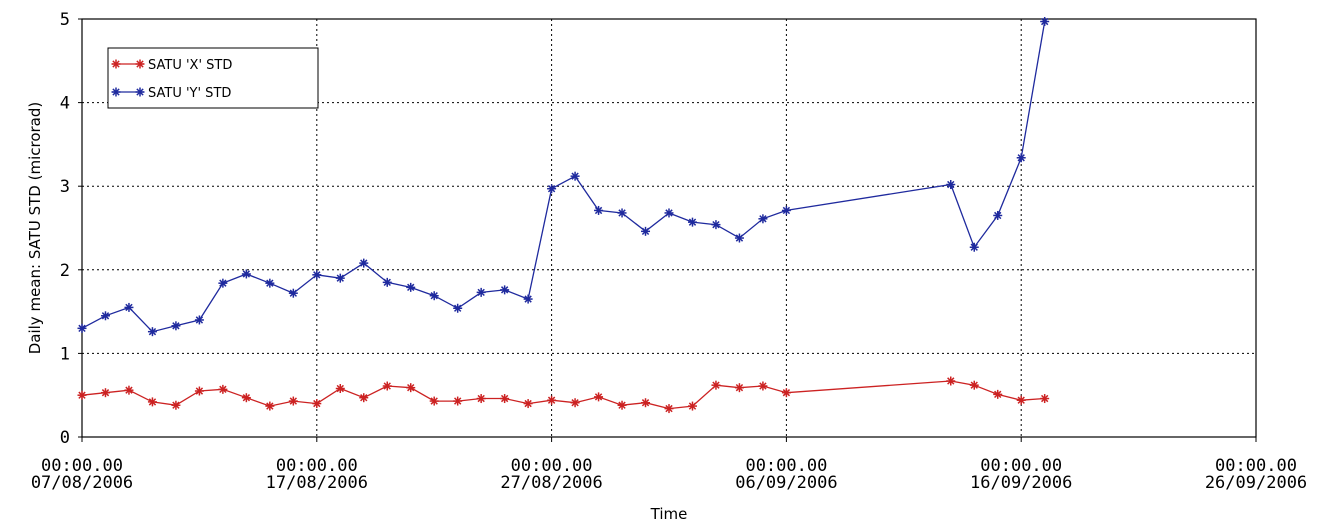 Image resolution: width=1327 pixels, height=524 pixels. Describe the element at coordinates (65, 104) in the screenshot. I see `y-tick-label: 4` at that location.